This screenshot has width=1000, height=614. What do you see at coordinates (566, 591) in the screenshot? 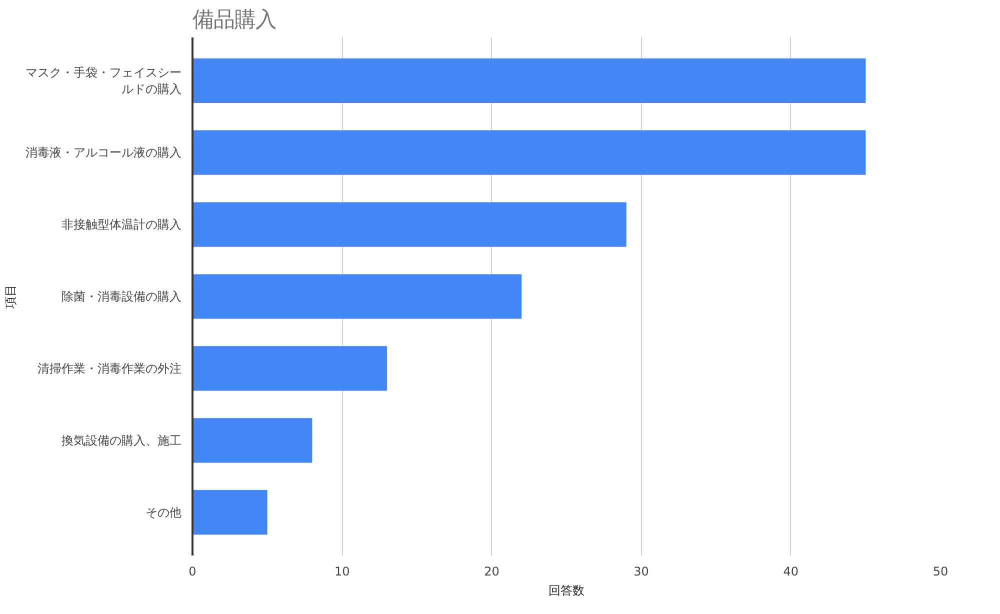
I see `x-axis-title: 回答数` at bounding box center [566, 591].